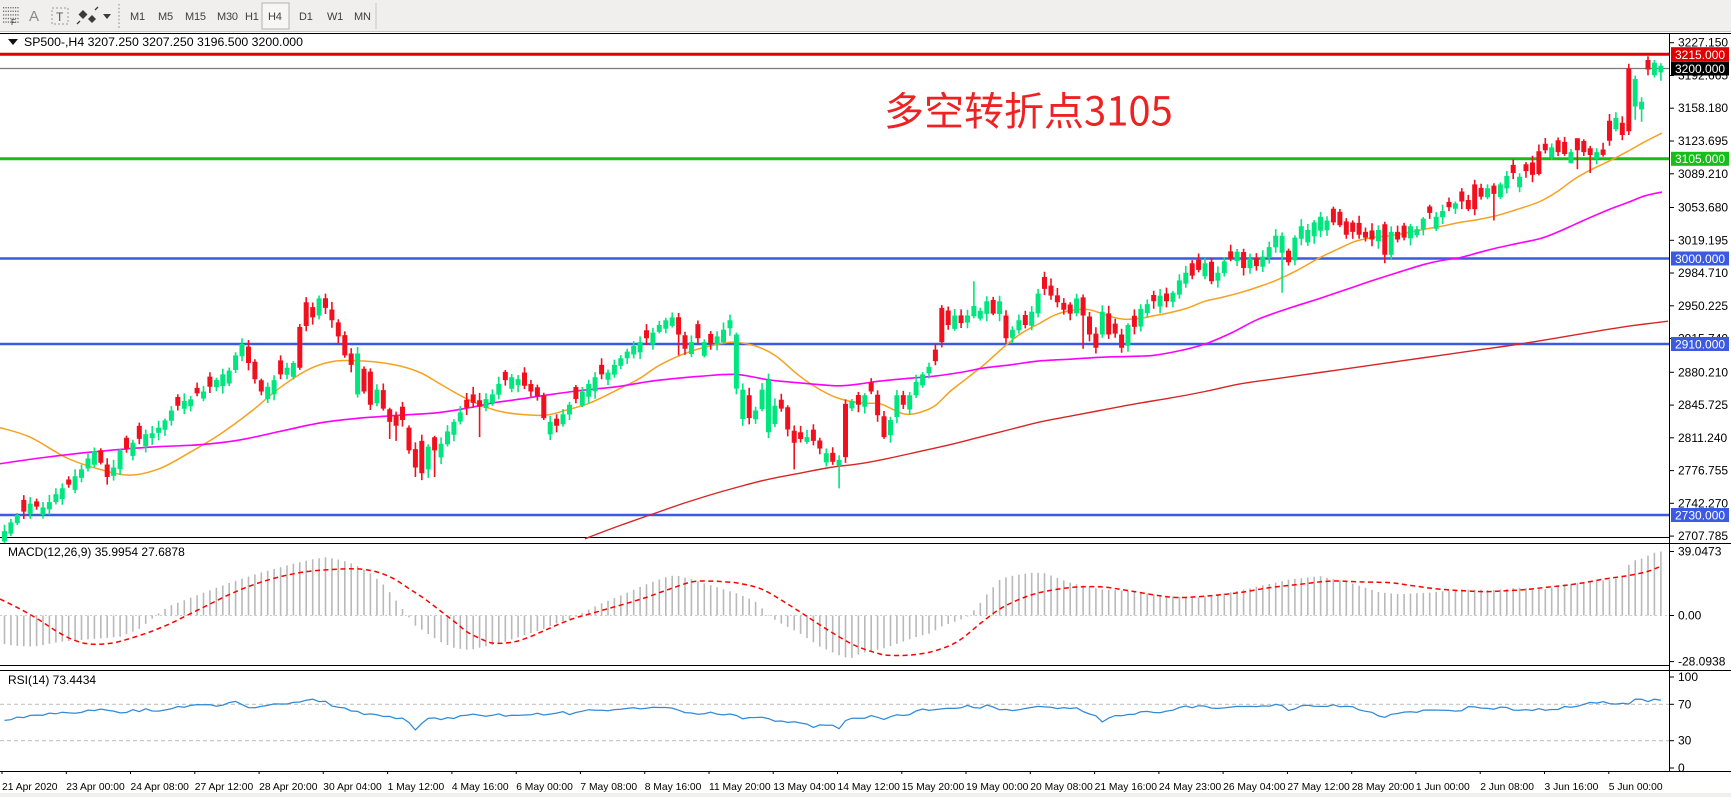 Image resolution: width=1731 pixels, height=797 pixels. Describe the element at coordinates (1254, 787) in the screenshot. I see `svg-text: 26 May 04:00` at that location.